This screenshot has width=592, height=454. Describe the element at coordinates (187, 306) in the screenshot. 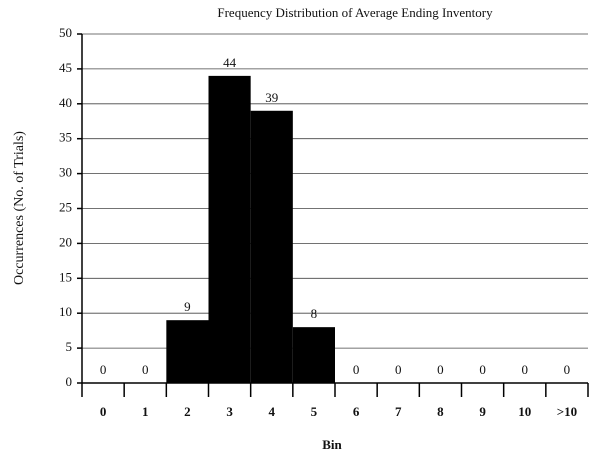

I see `data-label: 9` at that location.